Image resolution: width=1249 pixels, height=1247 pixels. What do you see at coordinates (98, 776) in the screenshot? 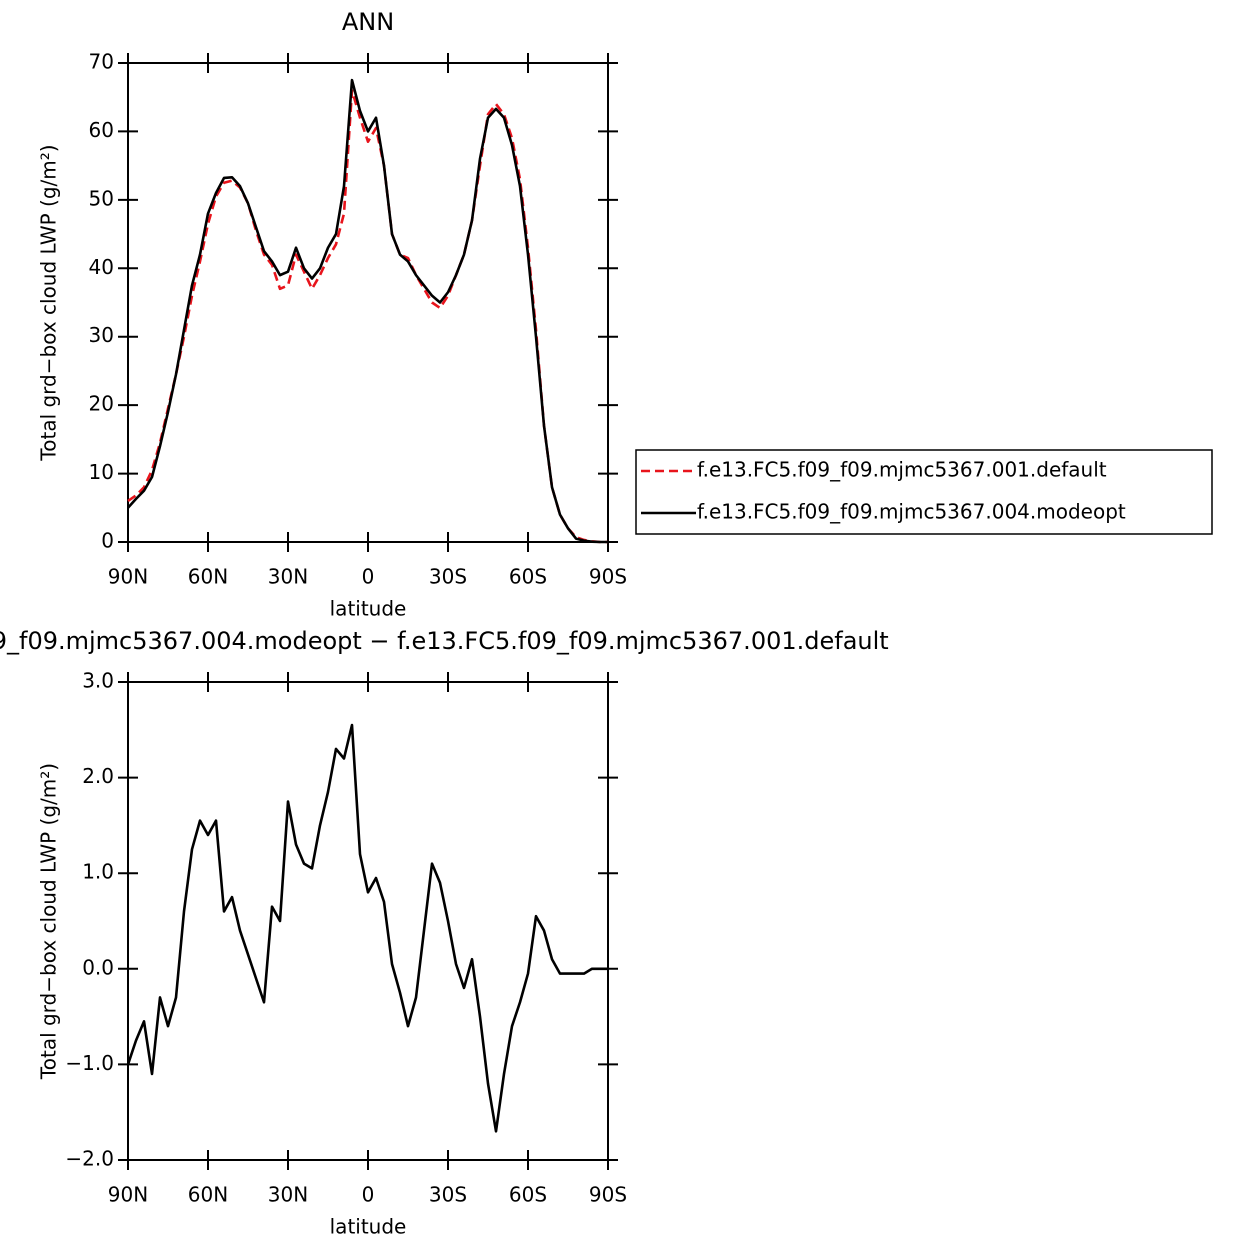
I see `y-tick-label: 2.0` at bounding box center [98, 776].